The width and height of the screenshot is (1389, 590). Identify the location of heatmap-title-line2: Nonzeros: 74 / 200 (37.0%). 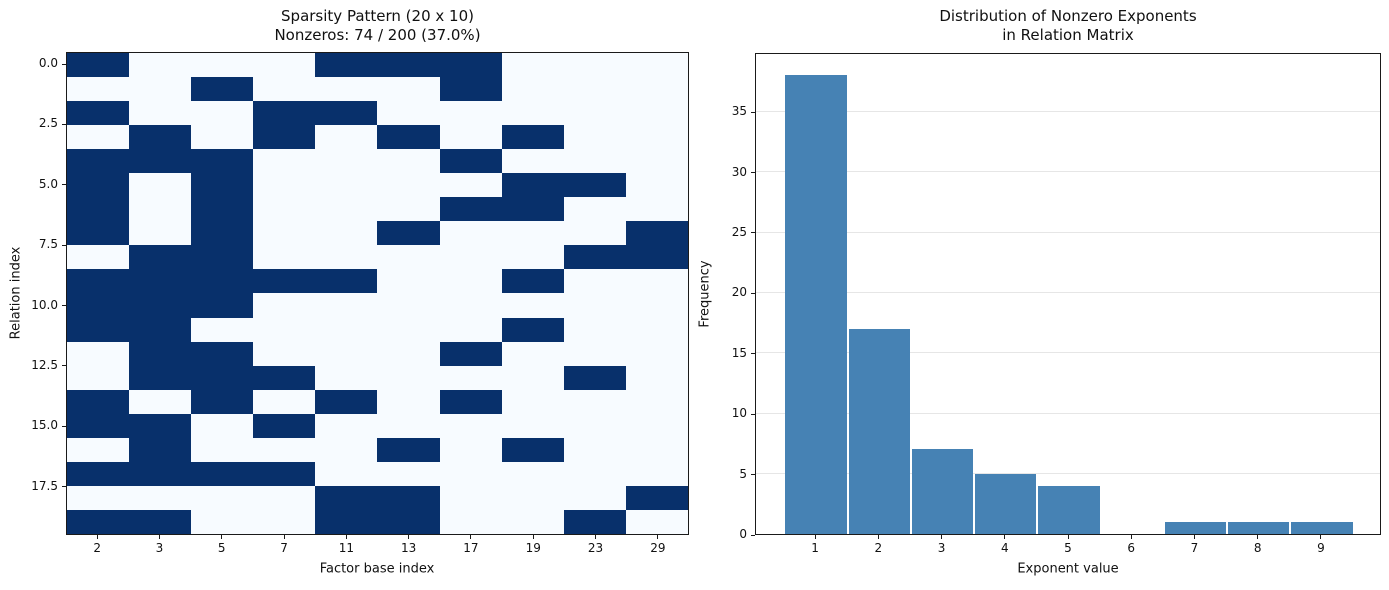
(377, 35).